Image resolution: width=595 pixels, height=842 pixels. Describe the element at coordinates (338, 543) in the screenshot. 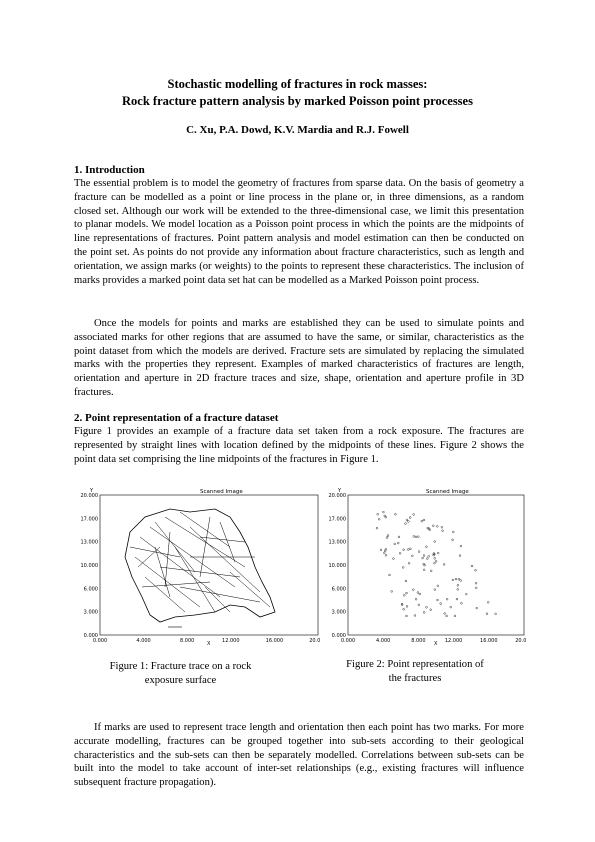

I see `figure2-y-tick-label: 13.000` at that location.